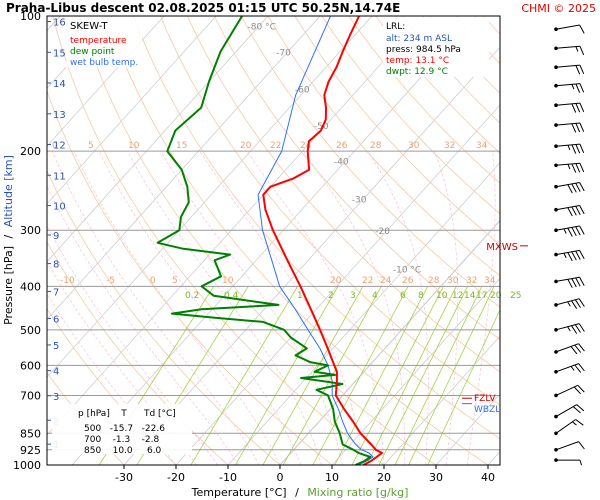  Describe the element at coordinates (228, 281) in the screenshot. I see `dry-adiabat-label: 10` at that location.